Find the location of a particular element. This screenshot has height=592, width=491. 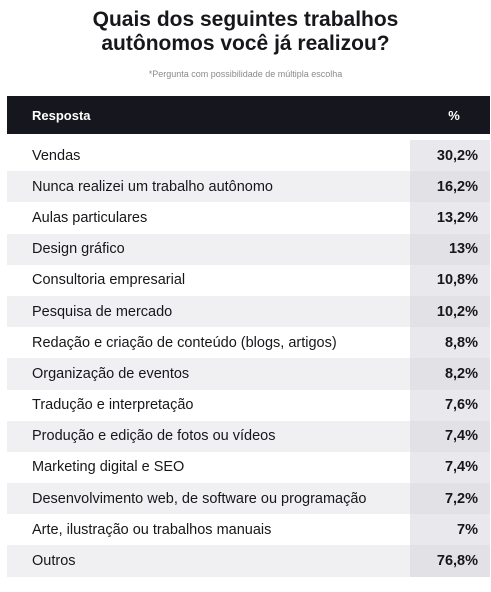

chart-title-line-1: Quais dos seguintes trabalhos is located at coordinates (245, 19).